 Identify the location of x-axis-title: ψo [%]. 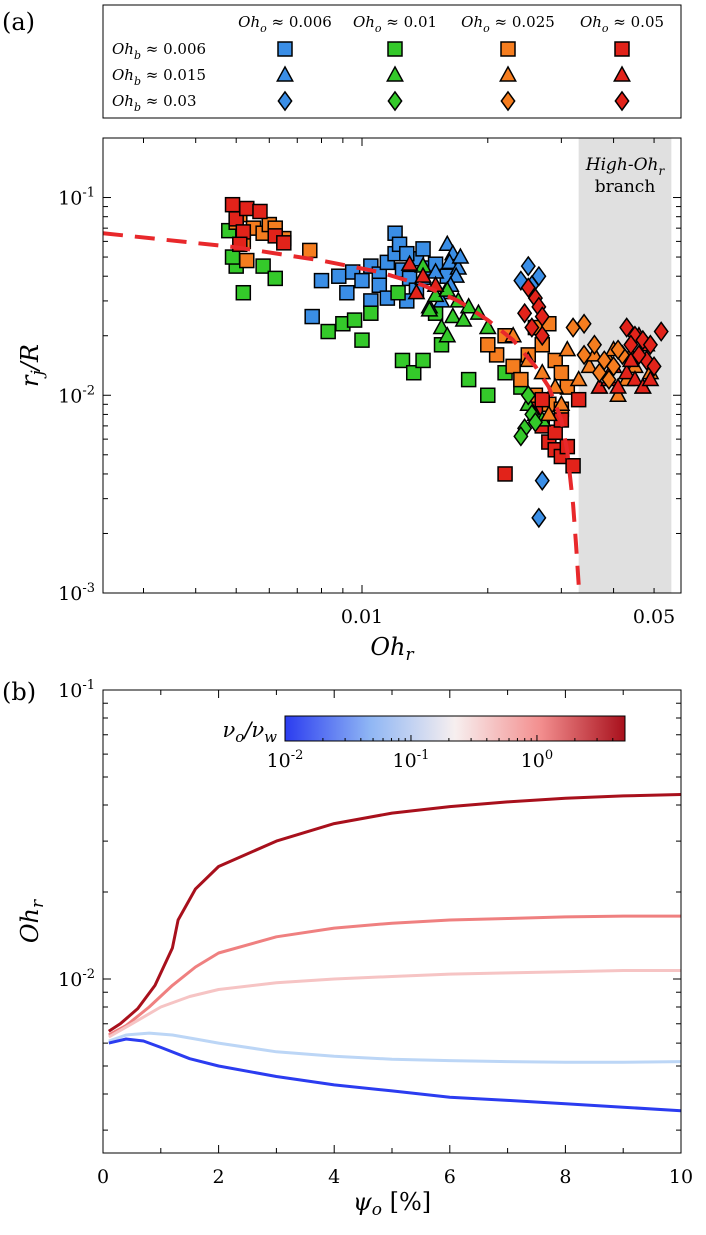
(392, 1204).